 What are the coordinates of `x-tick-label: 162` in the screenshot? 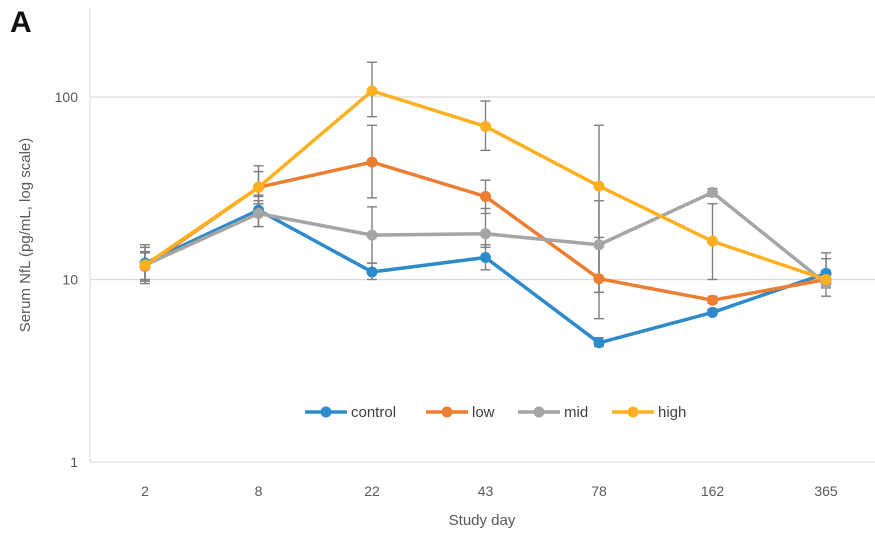 It's located at (713, 491).